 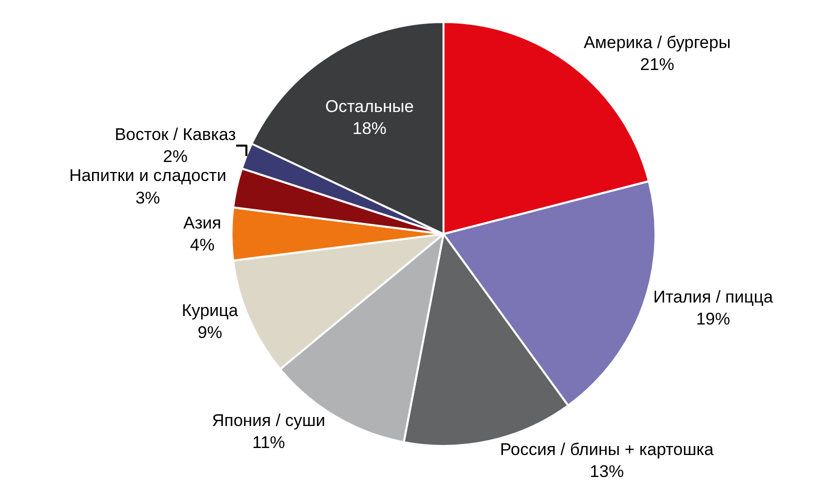 I want to click on data-label: 3%, so click(x=147, y=198).